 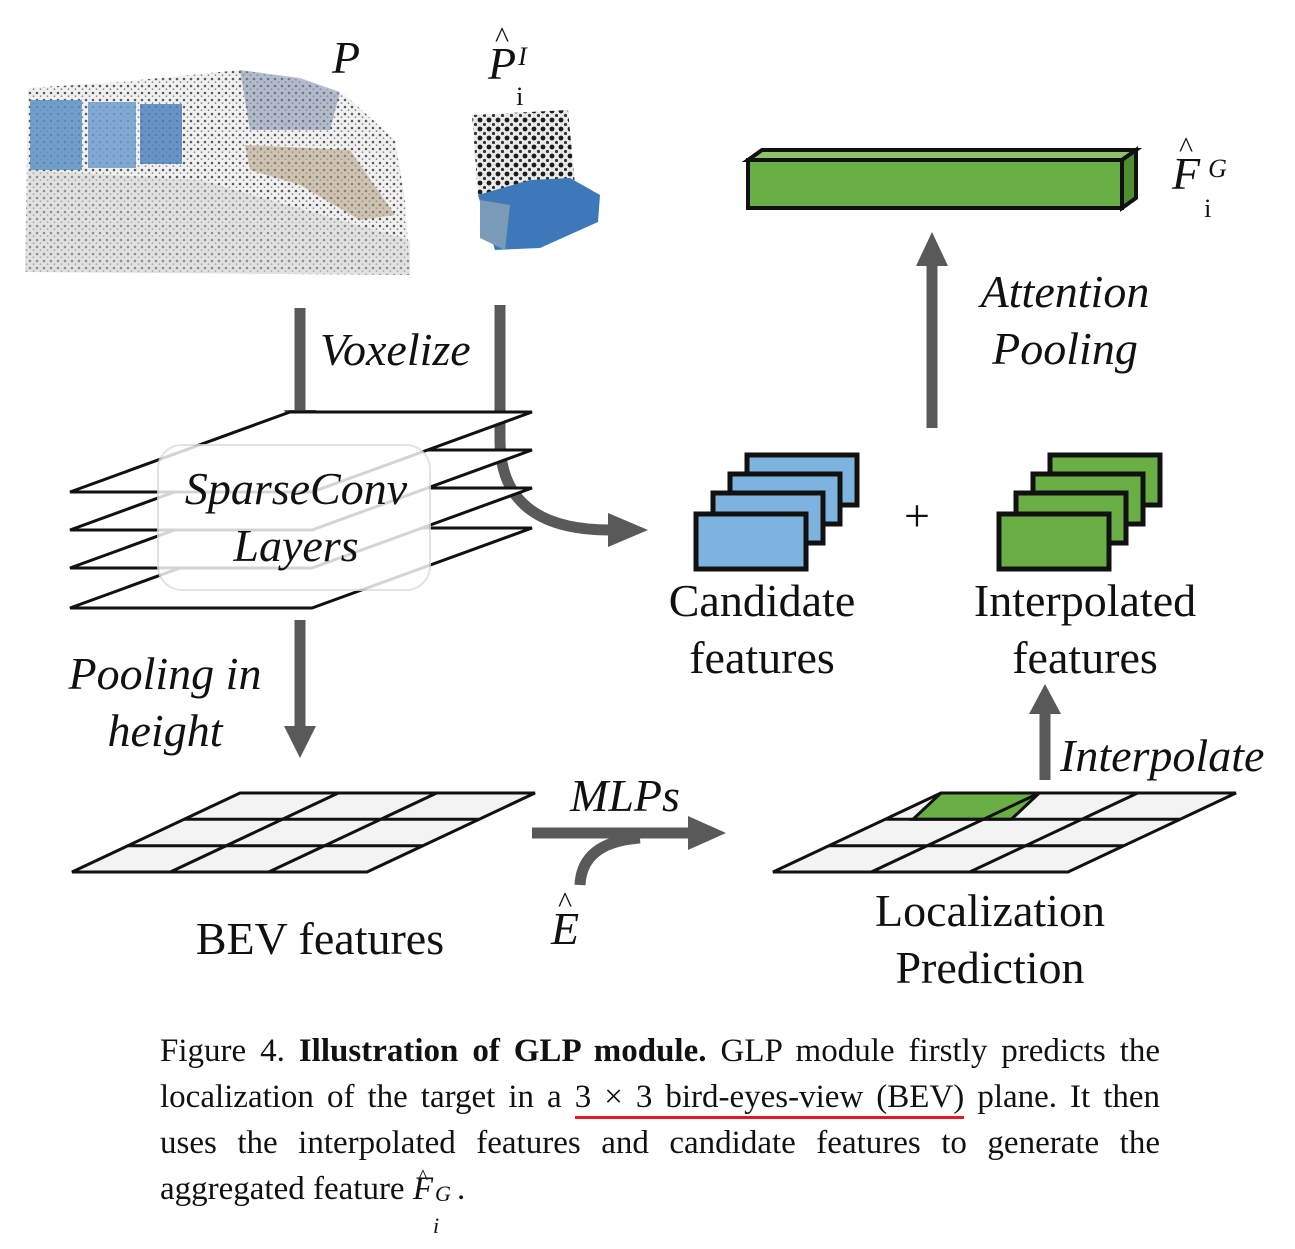 I want to click on sparseconv-label-line2: Layers, so click(x=296, y=545).